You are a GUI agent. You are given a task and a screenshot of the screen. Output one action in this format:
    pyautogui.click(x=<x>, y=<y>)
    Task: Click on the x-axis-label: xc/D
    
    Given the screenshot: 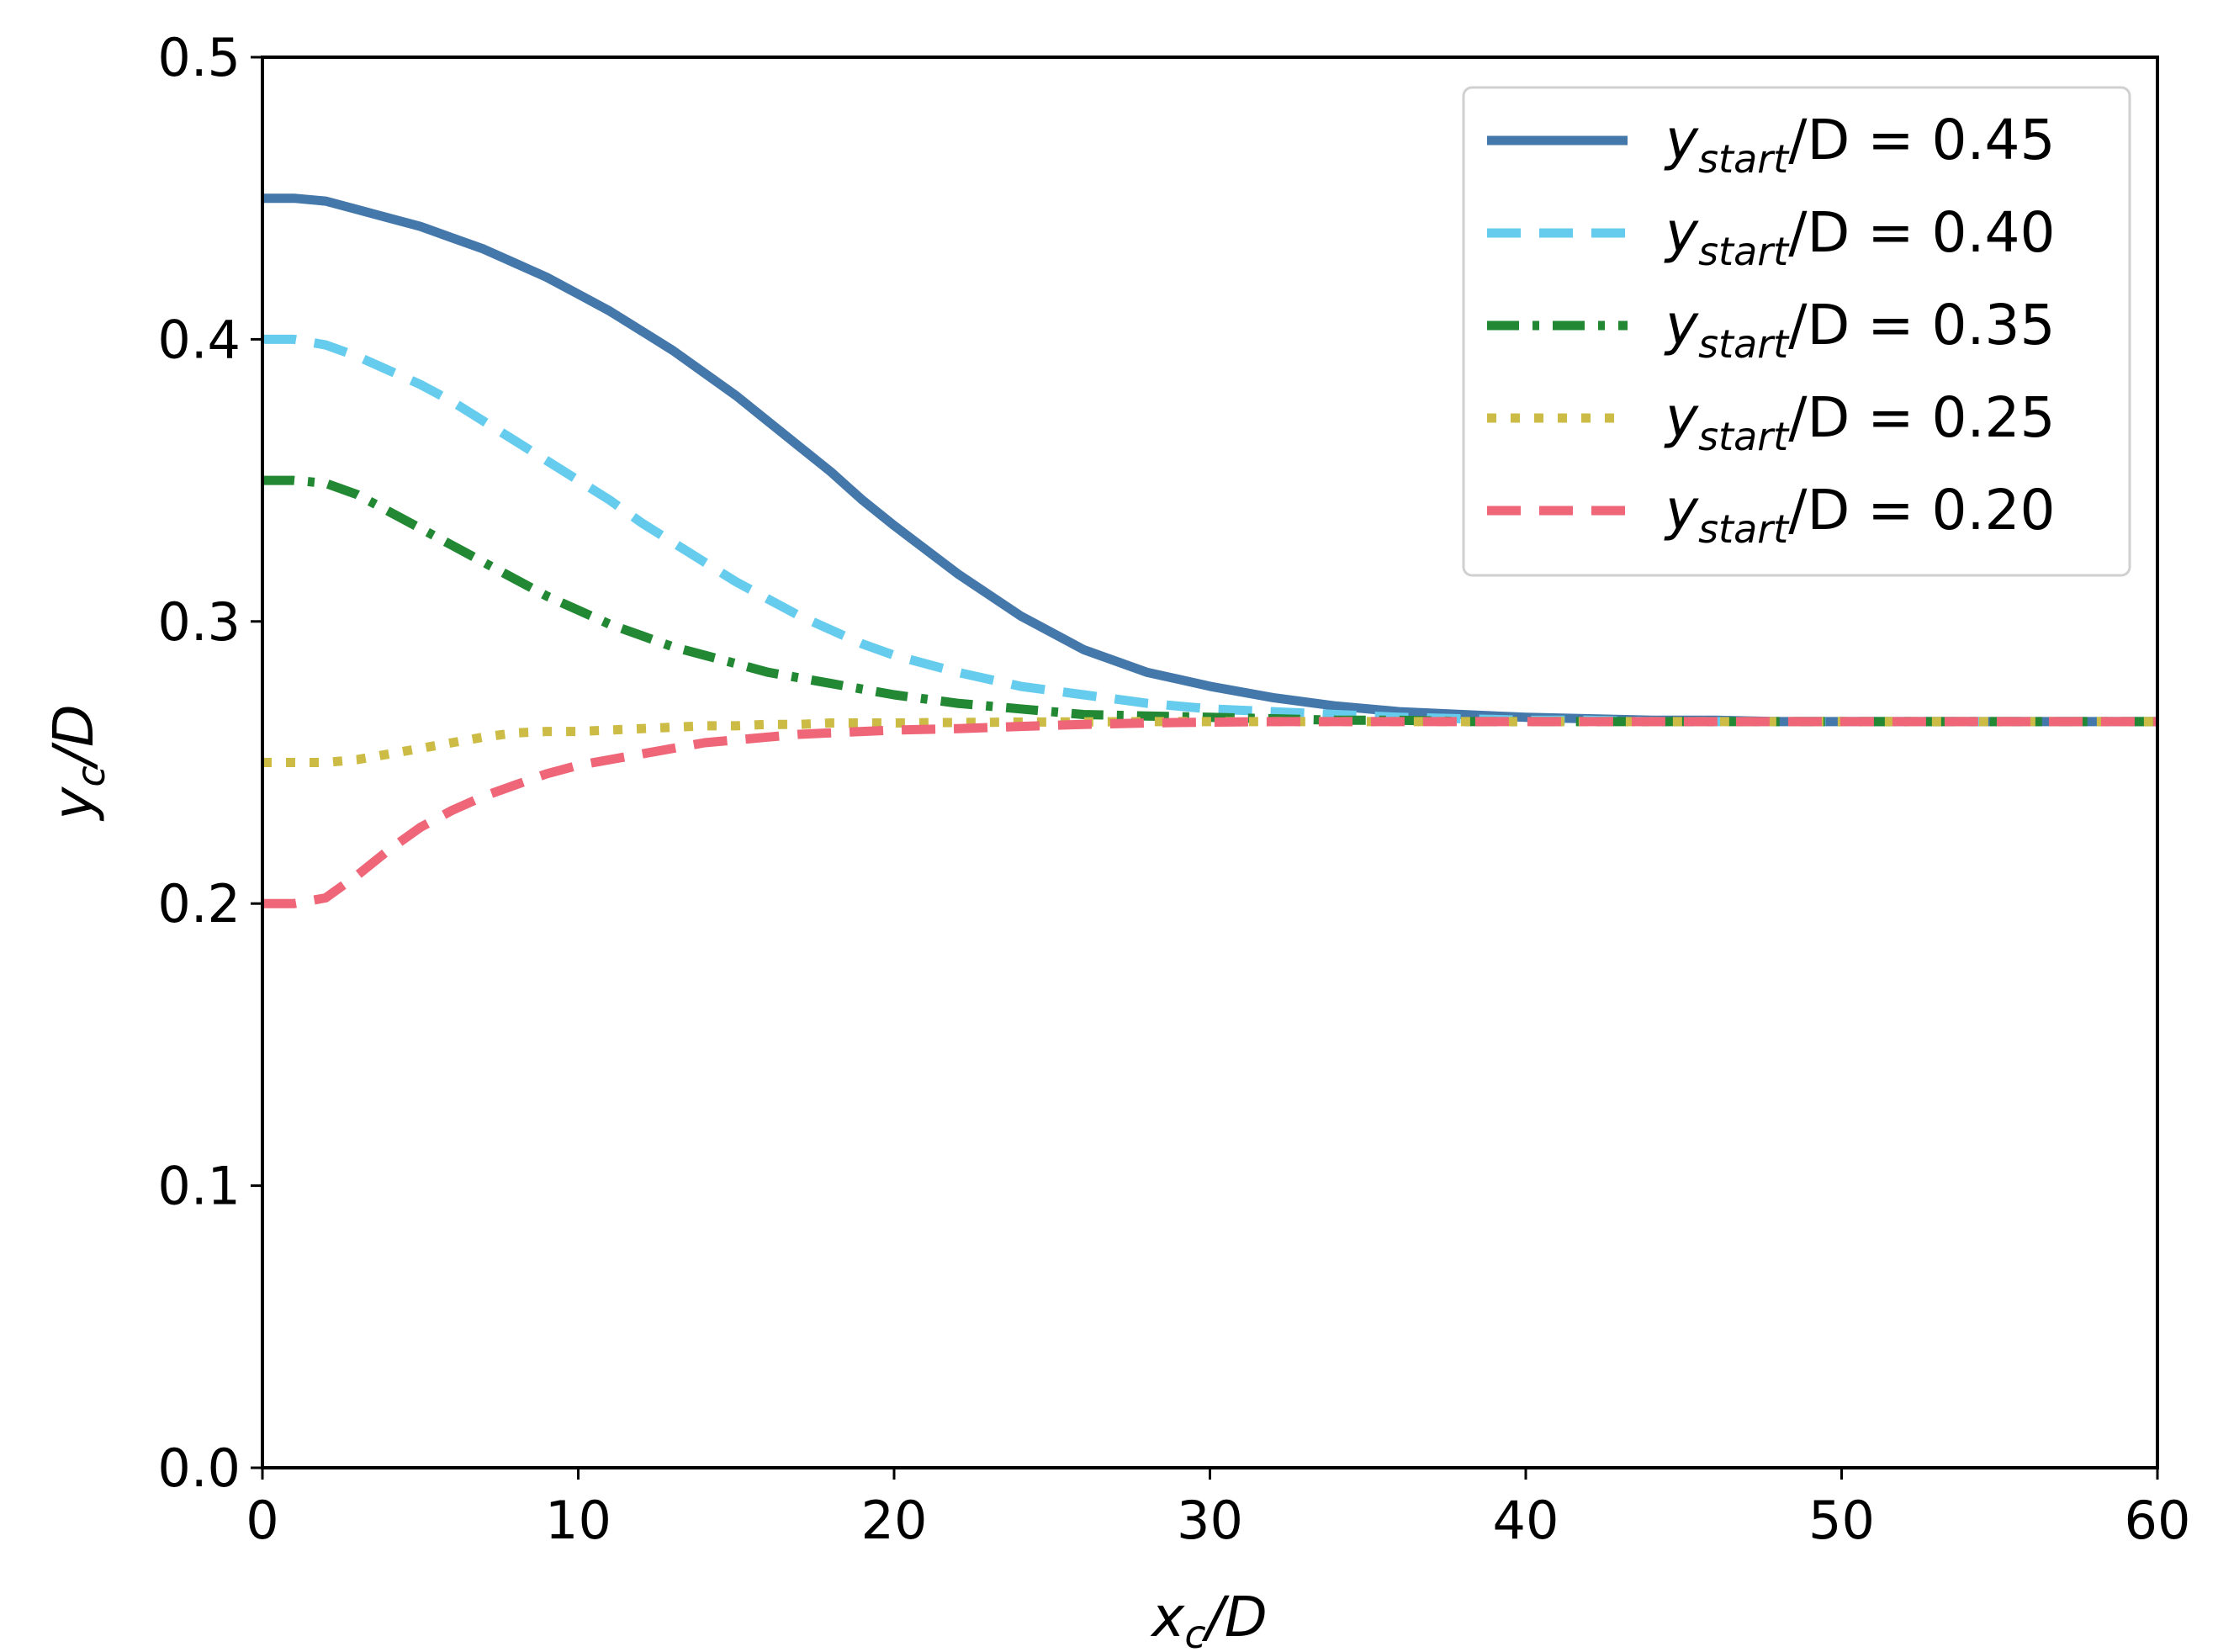 What is the action you would take?
    pyautogui.click(x=1208, y=1618)
    